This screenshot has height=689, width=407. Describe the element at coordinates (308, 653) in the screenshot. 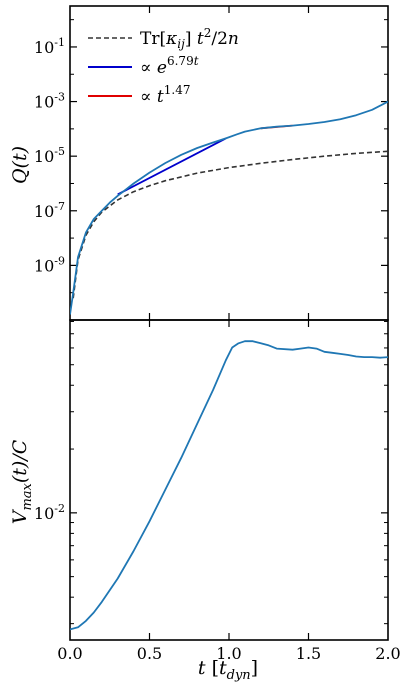

I see `xtick-label: 1.5` at that location.